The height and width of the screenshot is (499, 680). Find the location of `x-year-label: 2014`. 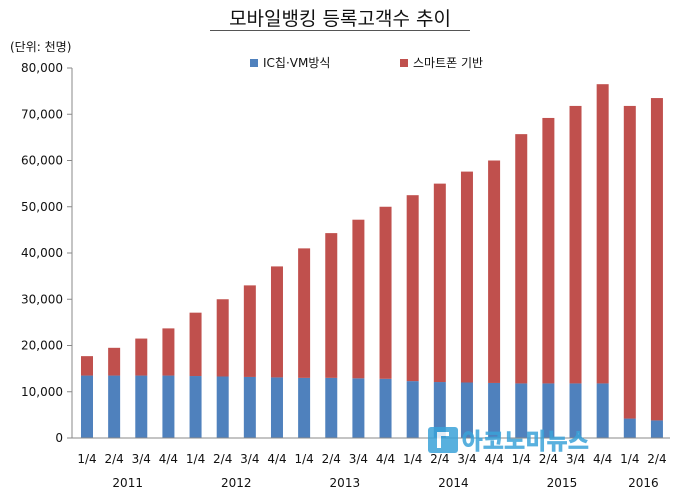

x-year-label: 2014 is located at coordinates (453, 483).